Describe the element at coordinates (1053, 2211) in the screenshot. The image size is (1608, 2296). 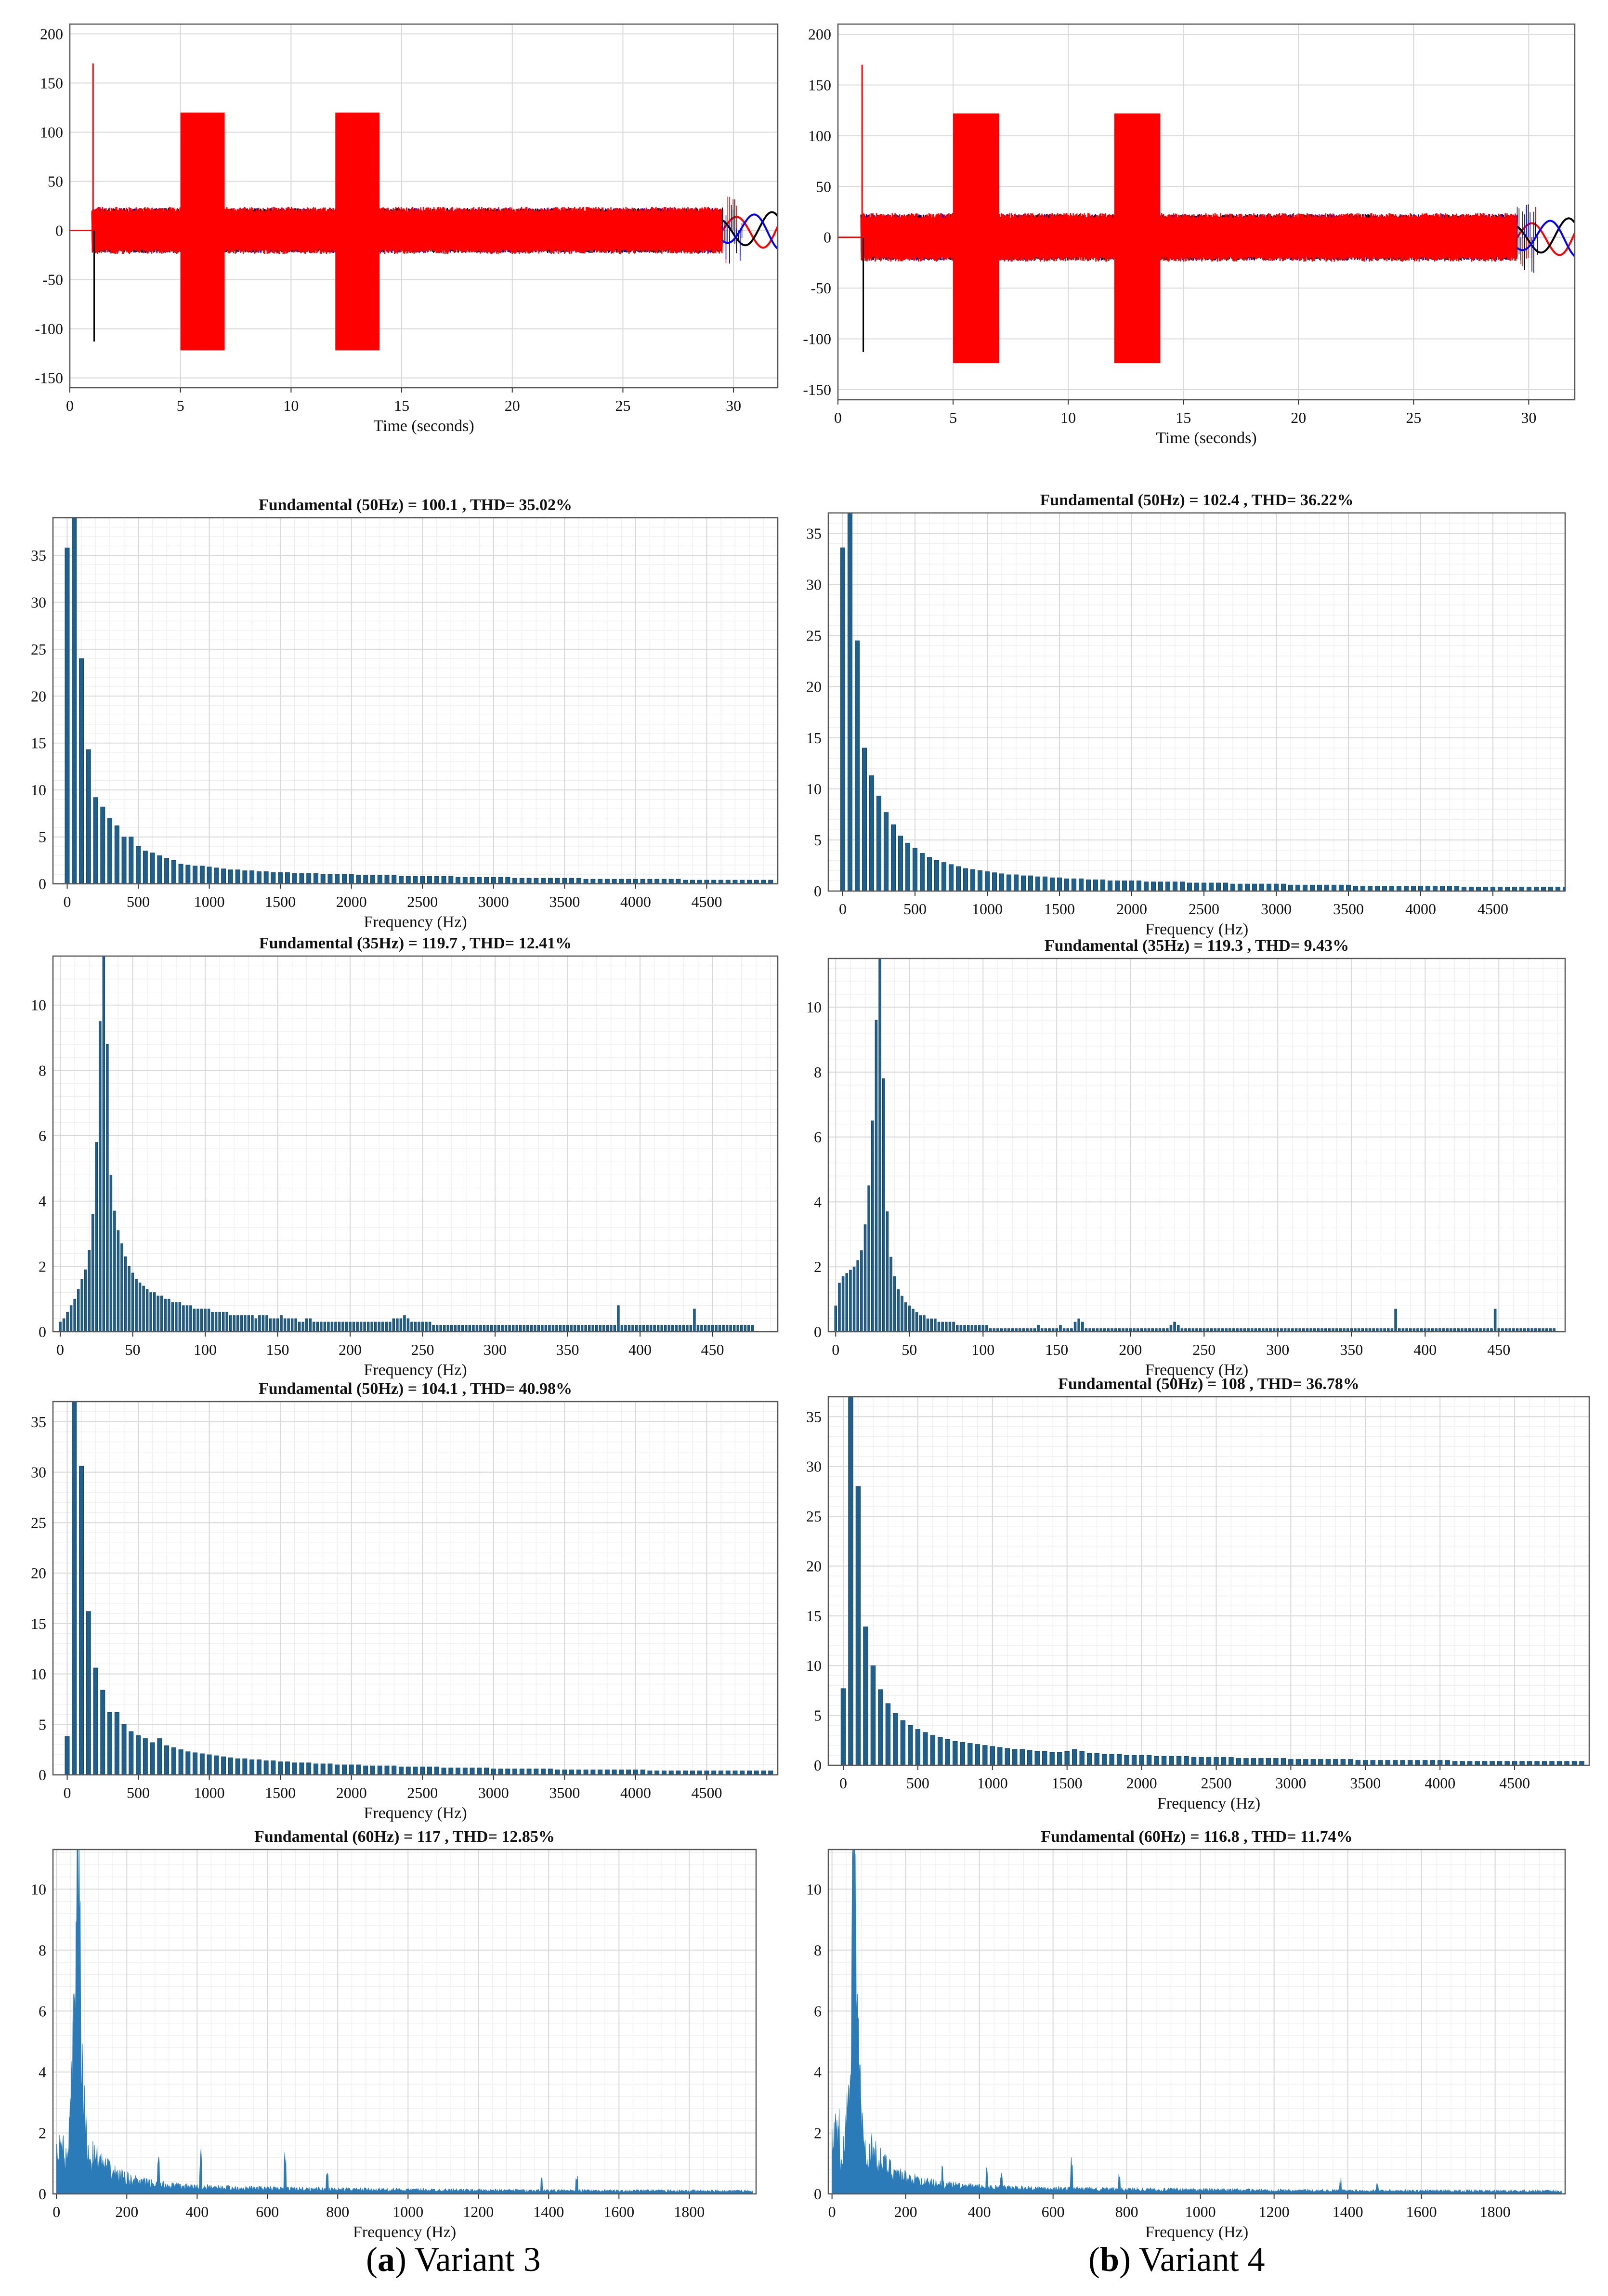
I see `x-tick-label: 600` at that location.